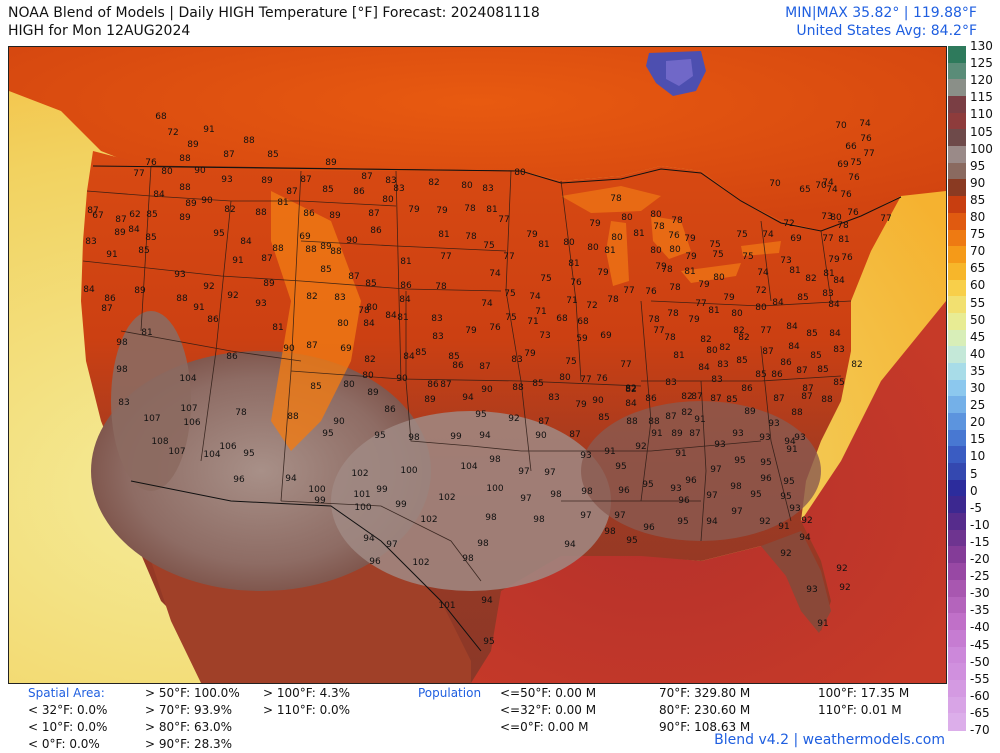 The image size is (1000, 753). I want to click on temp-label: 93, so click(799, 438).